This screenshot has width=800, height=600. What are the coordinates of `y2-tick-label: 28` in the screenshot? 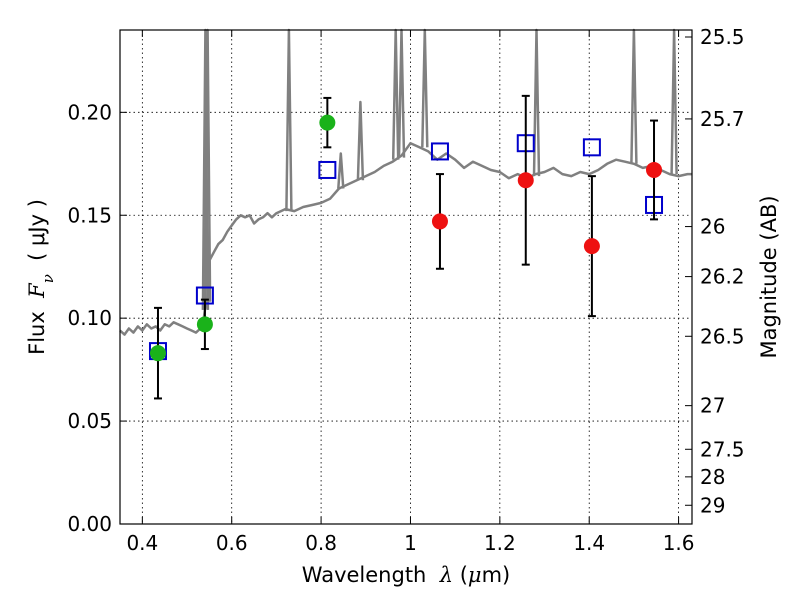 It's located at (712, 477).